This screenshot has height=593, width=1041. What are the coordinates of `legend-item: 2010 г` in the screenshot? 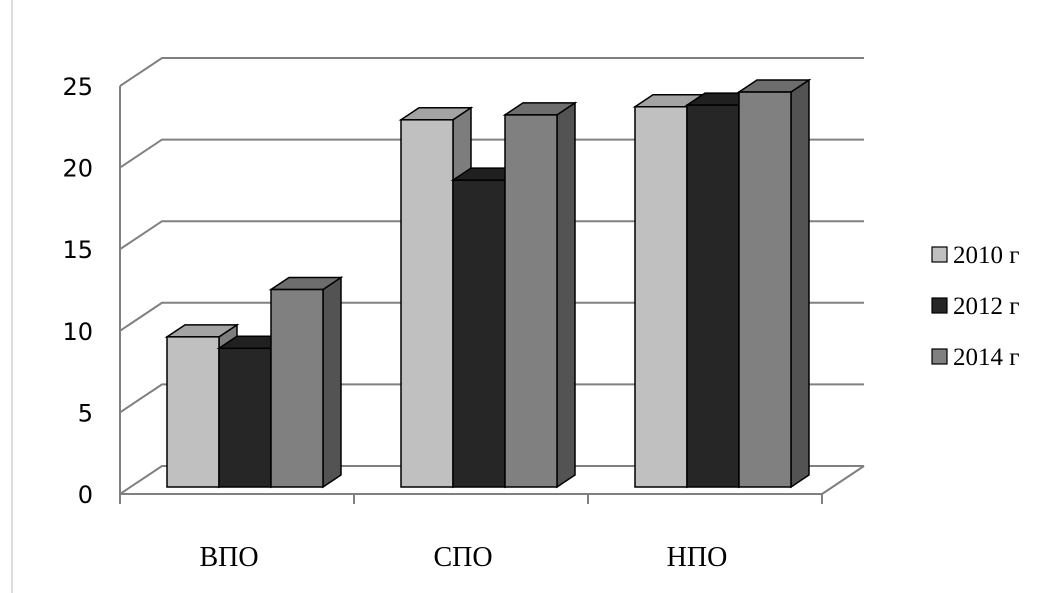 It's located at (975, 255).